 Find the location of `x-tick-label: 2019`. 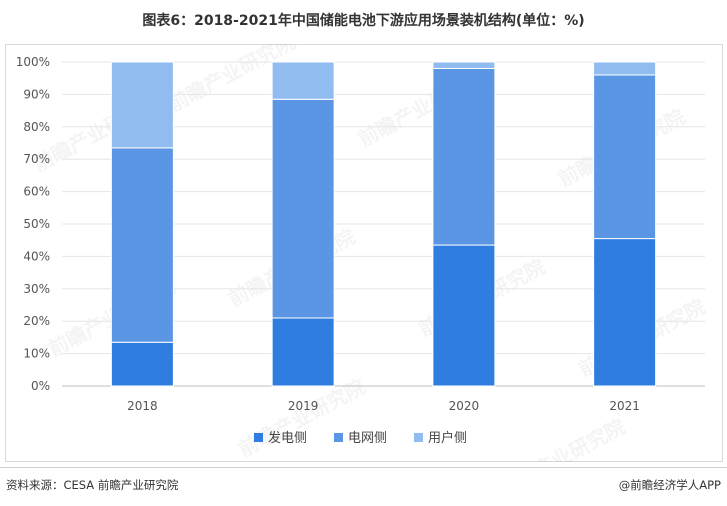

x-tick-label: 2019 is located at coordinates (303, 406).